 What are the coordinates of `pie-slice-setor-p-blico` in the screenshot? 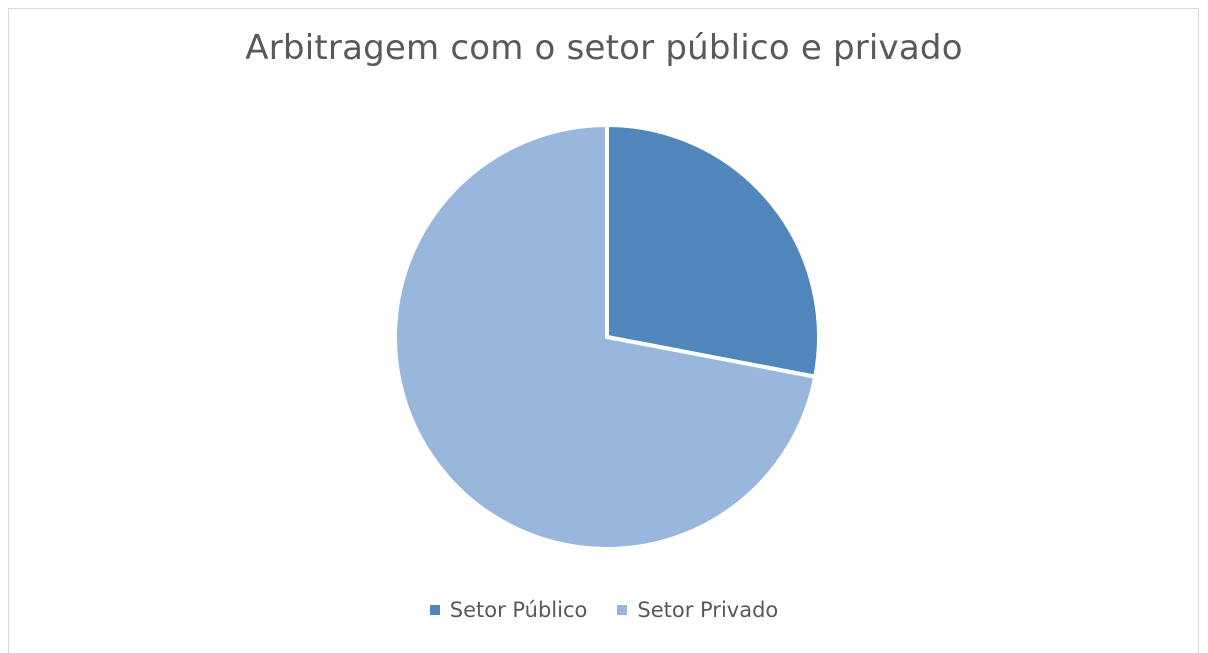 It's located at (713, 251).